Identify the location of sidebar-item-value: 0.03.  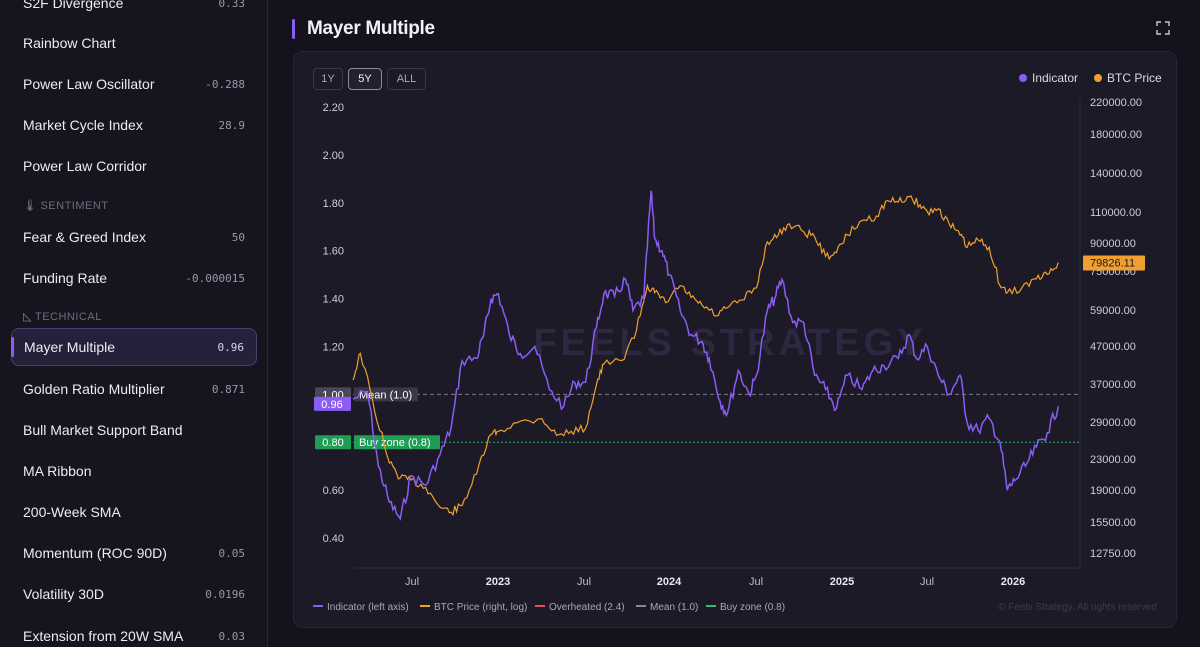
(232, 636).